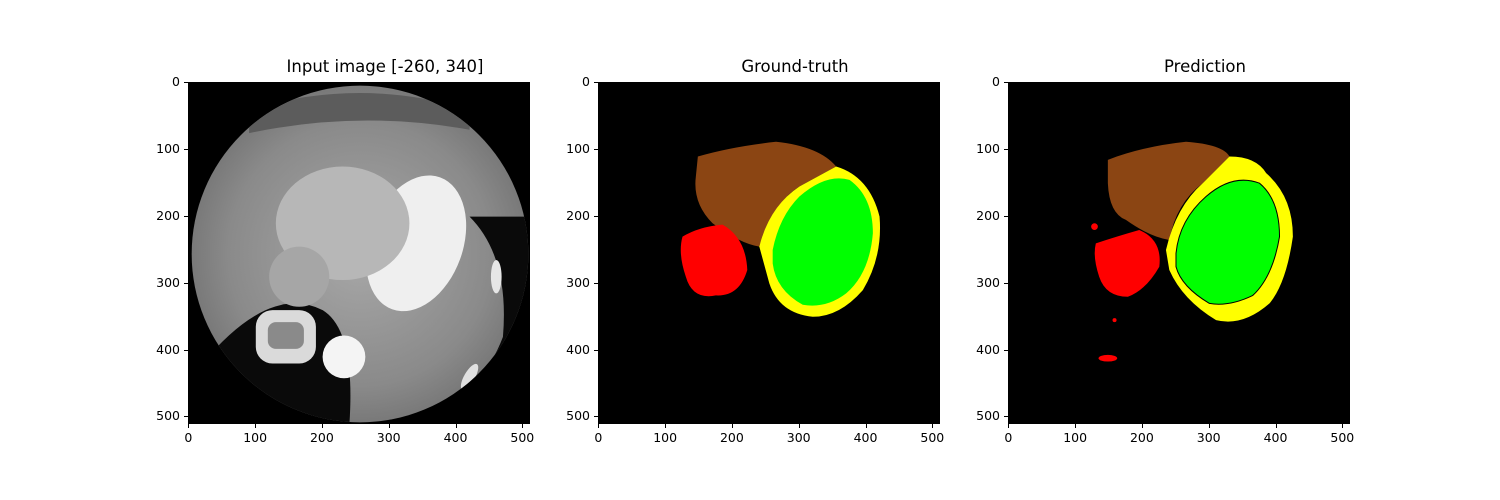 The height and width of the screenshot is (500, 1500). Describe the element at coordinates (822, 242) in the screenshot. I see `gt-left-ventricle` at that location.